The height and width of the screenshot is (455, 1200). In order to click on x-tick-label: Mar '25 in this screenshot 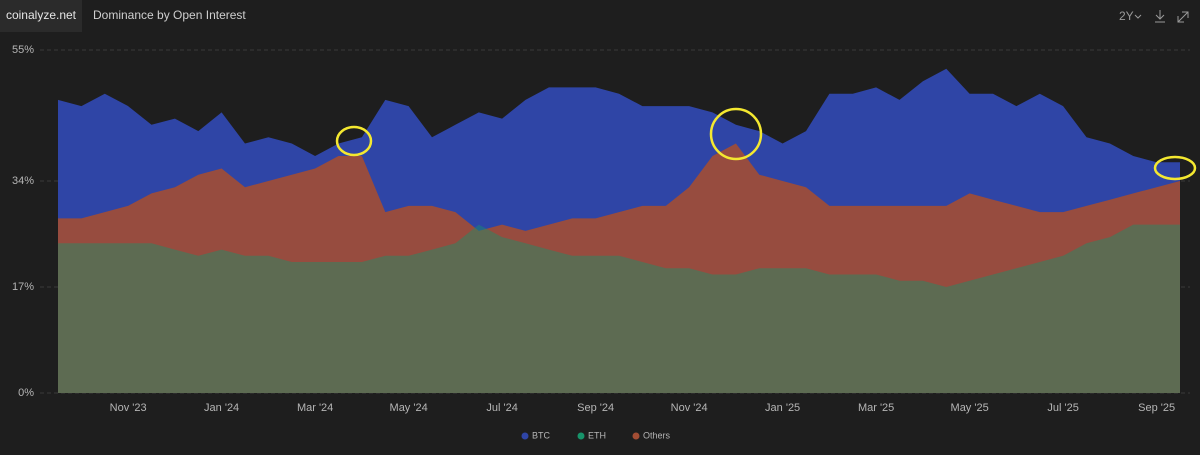, I will do `click(876, 408)`.